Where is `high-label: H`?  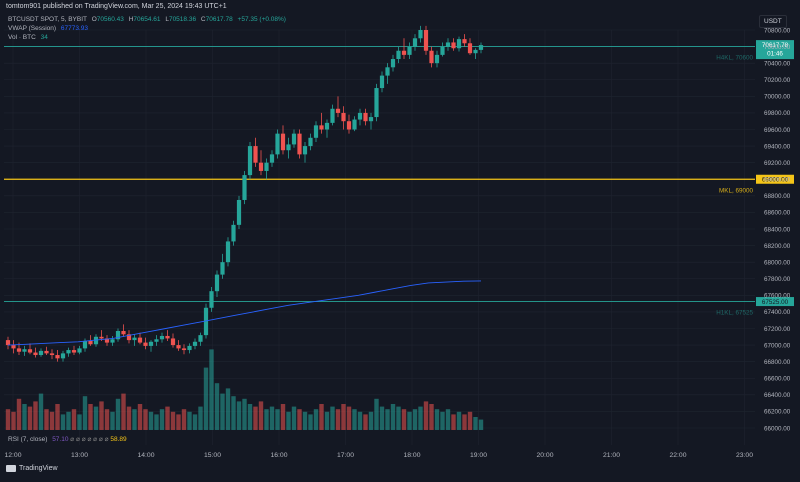 high-label: H is located at coordinates (131, 19).